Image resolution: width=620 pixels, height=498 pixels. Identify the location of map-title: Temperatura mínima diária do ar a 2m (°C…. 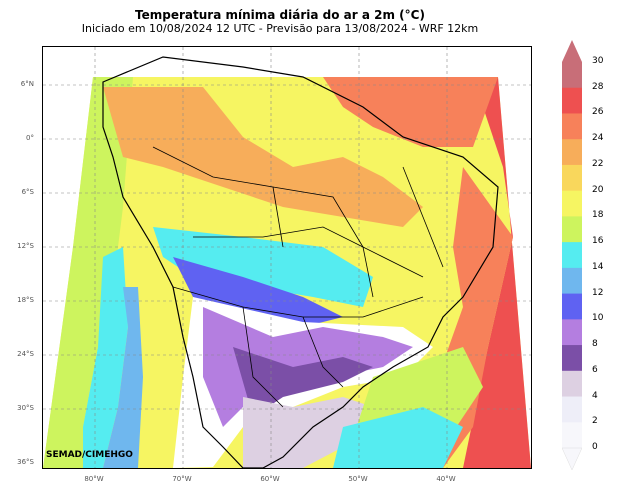
(280, 15).